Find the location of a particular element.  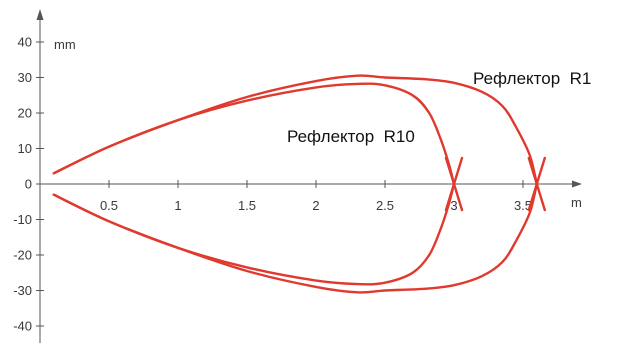

y-tick-label: -40 is located at coordinates (22, 326).